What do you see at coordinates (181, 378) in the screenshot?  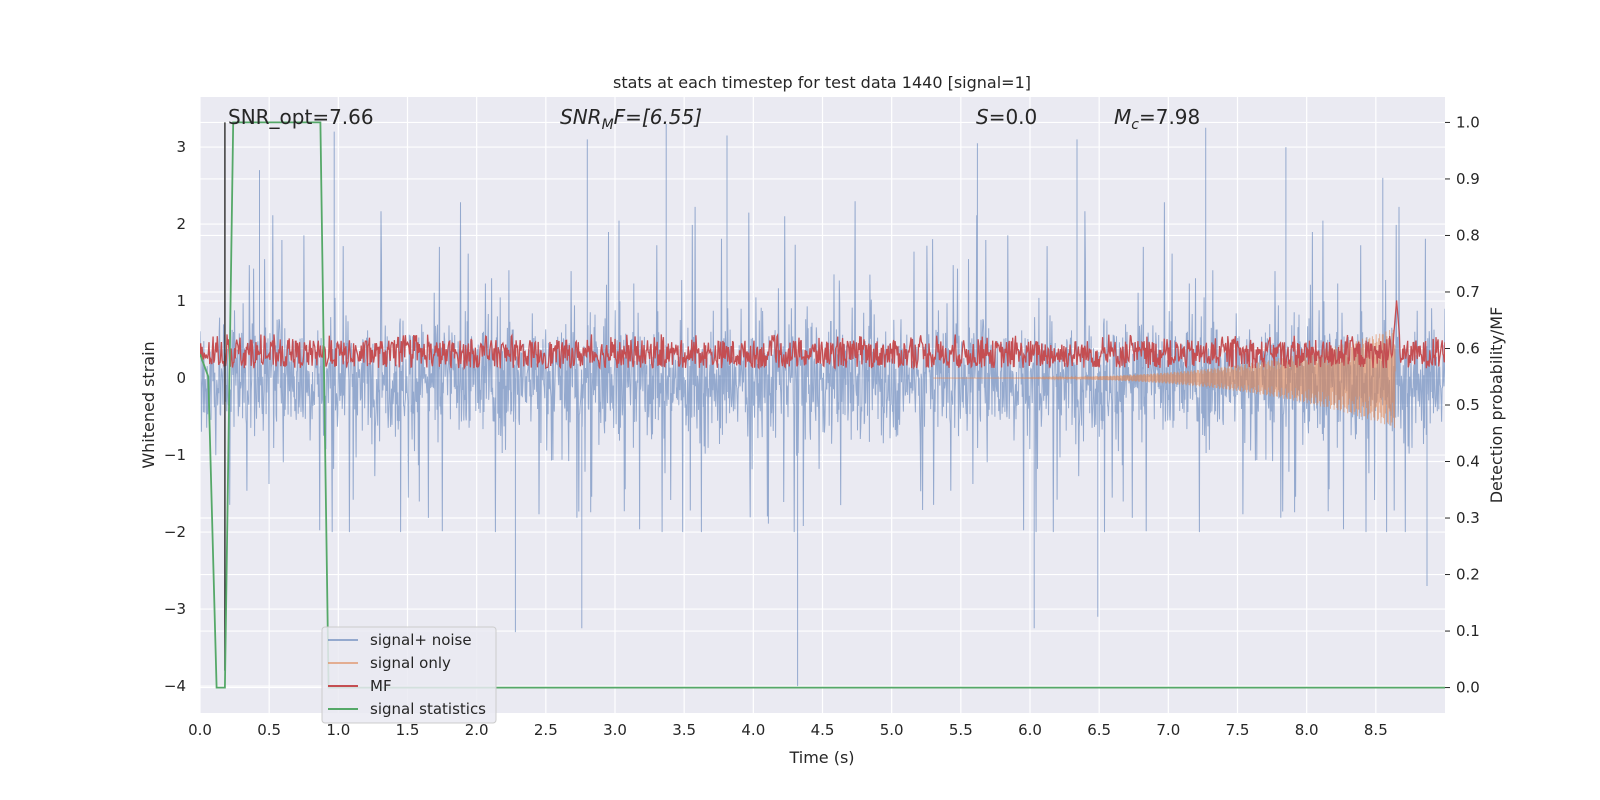 I see `y-tick-label-left: 0` at bounding box center [181, 378].